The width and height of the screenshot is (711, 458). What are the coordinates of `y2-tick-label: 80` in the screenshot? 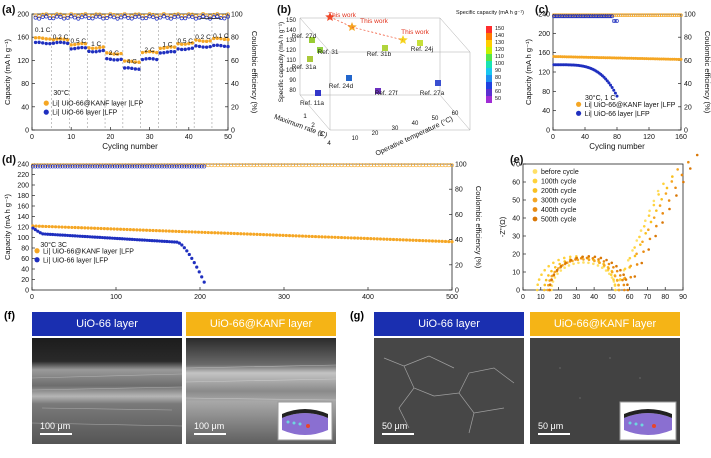 It's located at (235, 38).